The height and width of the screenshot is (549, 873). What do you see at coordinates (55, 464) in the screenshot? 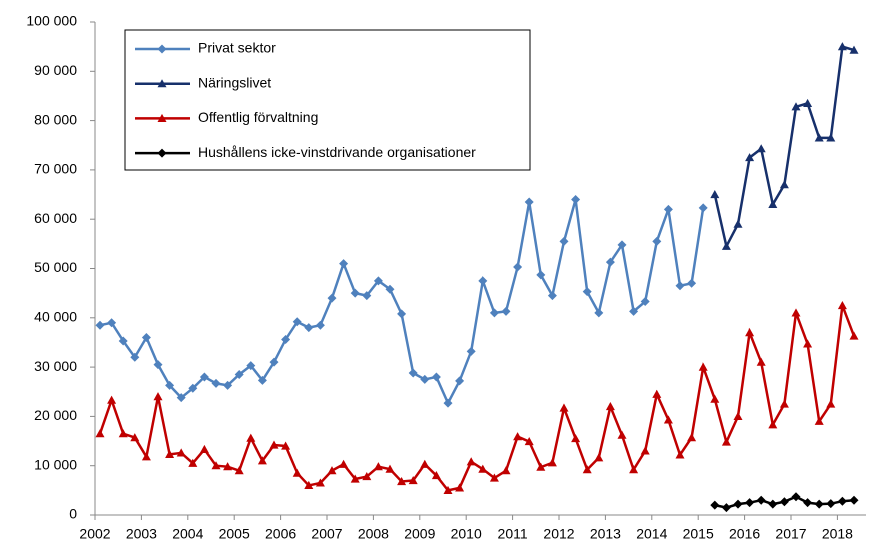
I see `y-tick-label: 10 000` at bounding box center [55, 464].